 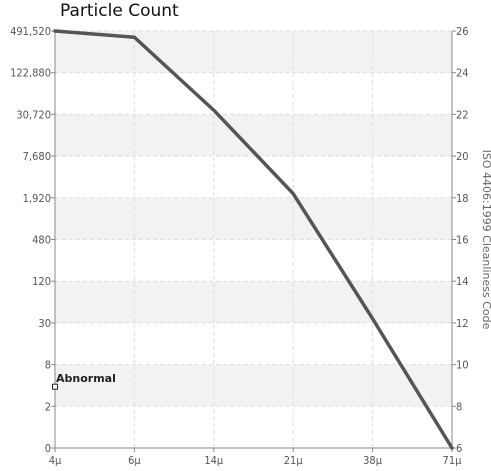 What do you see at coordinates (459, 448) in the screenshot?
I see `right-tick-label: 6` at bounding box center [459, 448].